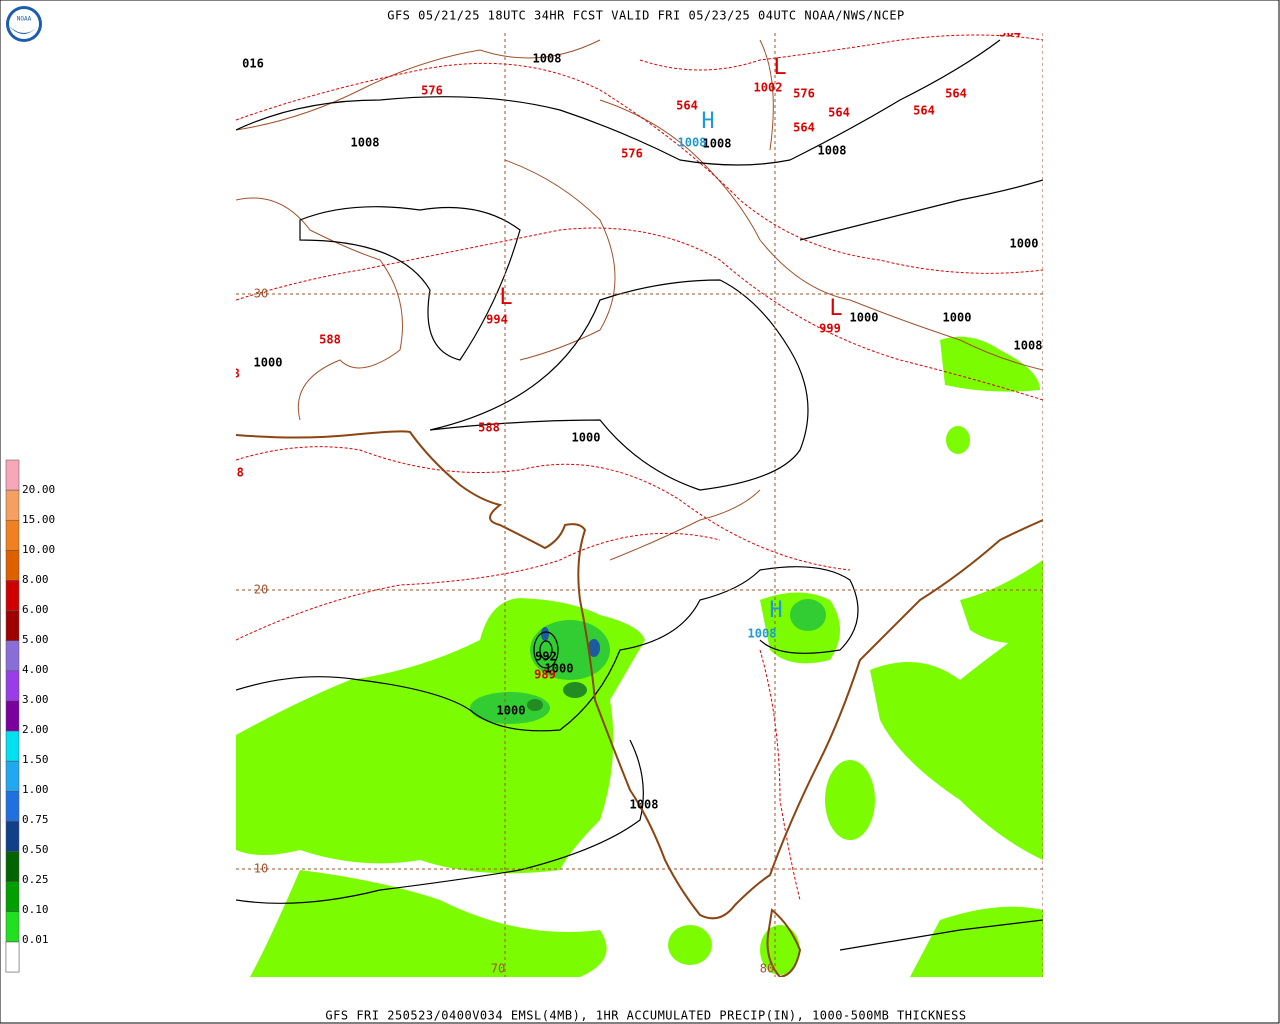 The image size is (1280, 1024). I want to click on legend-label: 2.00, so click(35, 729).